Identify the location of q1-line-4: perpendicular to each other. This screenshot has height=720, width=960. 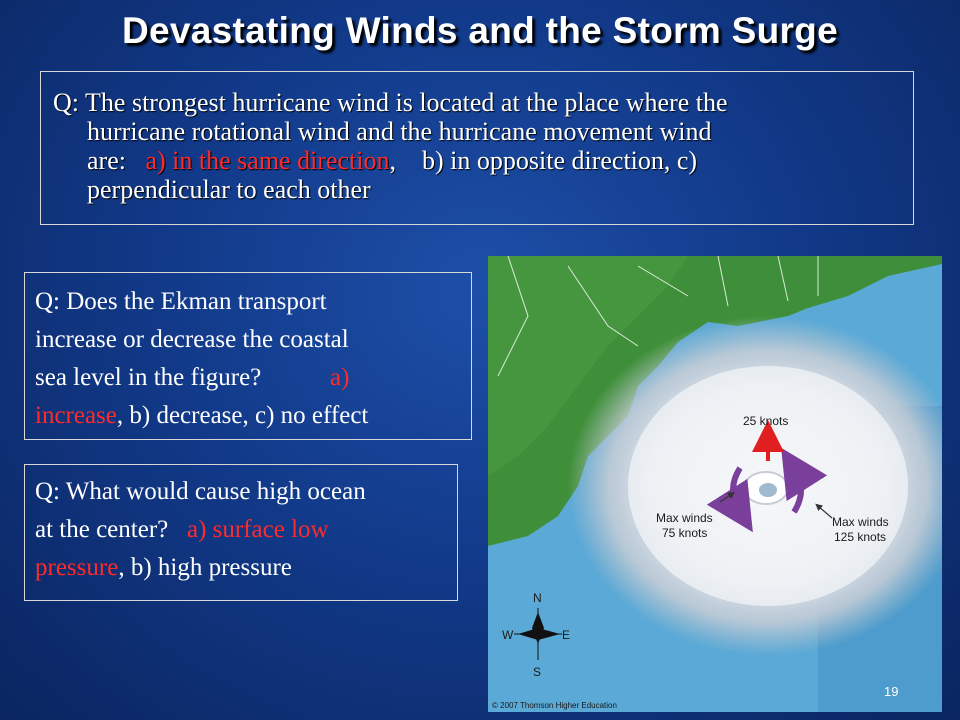
(229, 189).